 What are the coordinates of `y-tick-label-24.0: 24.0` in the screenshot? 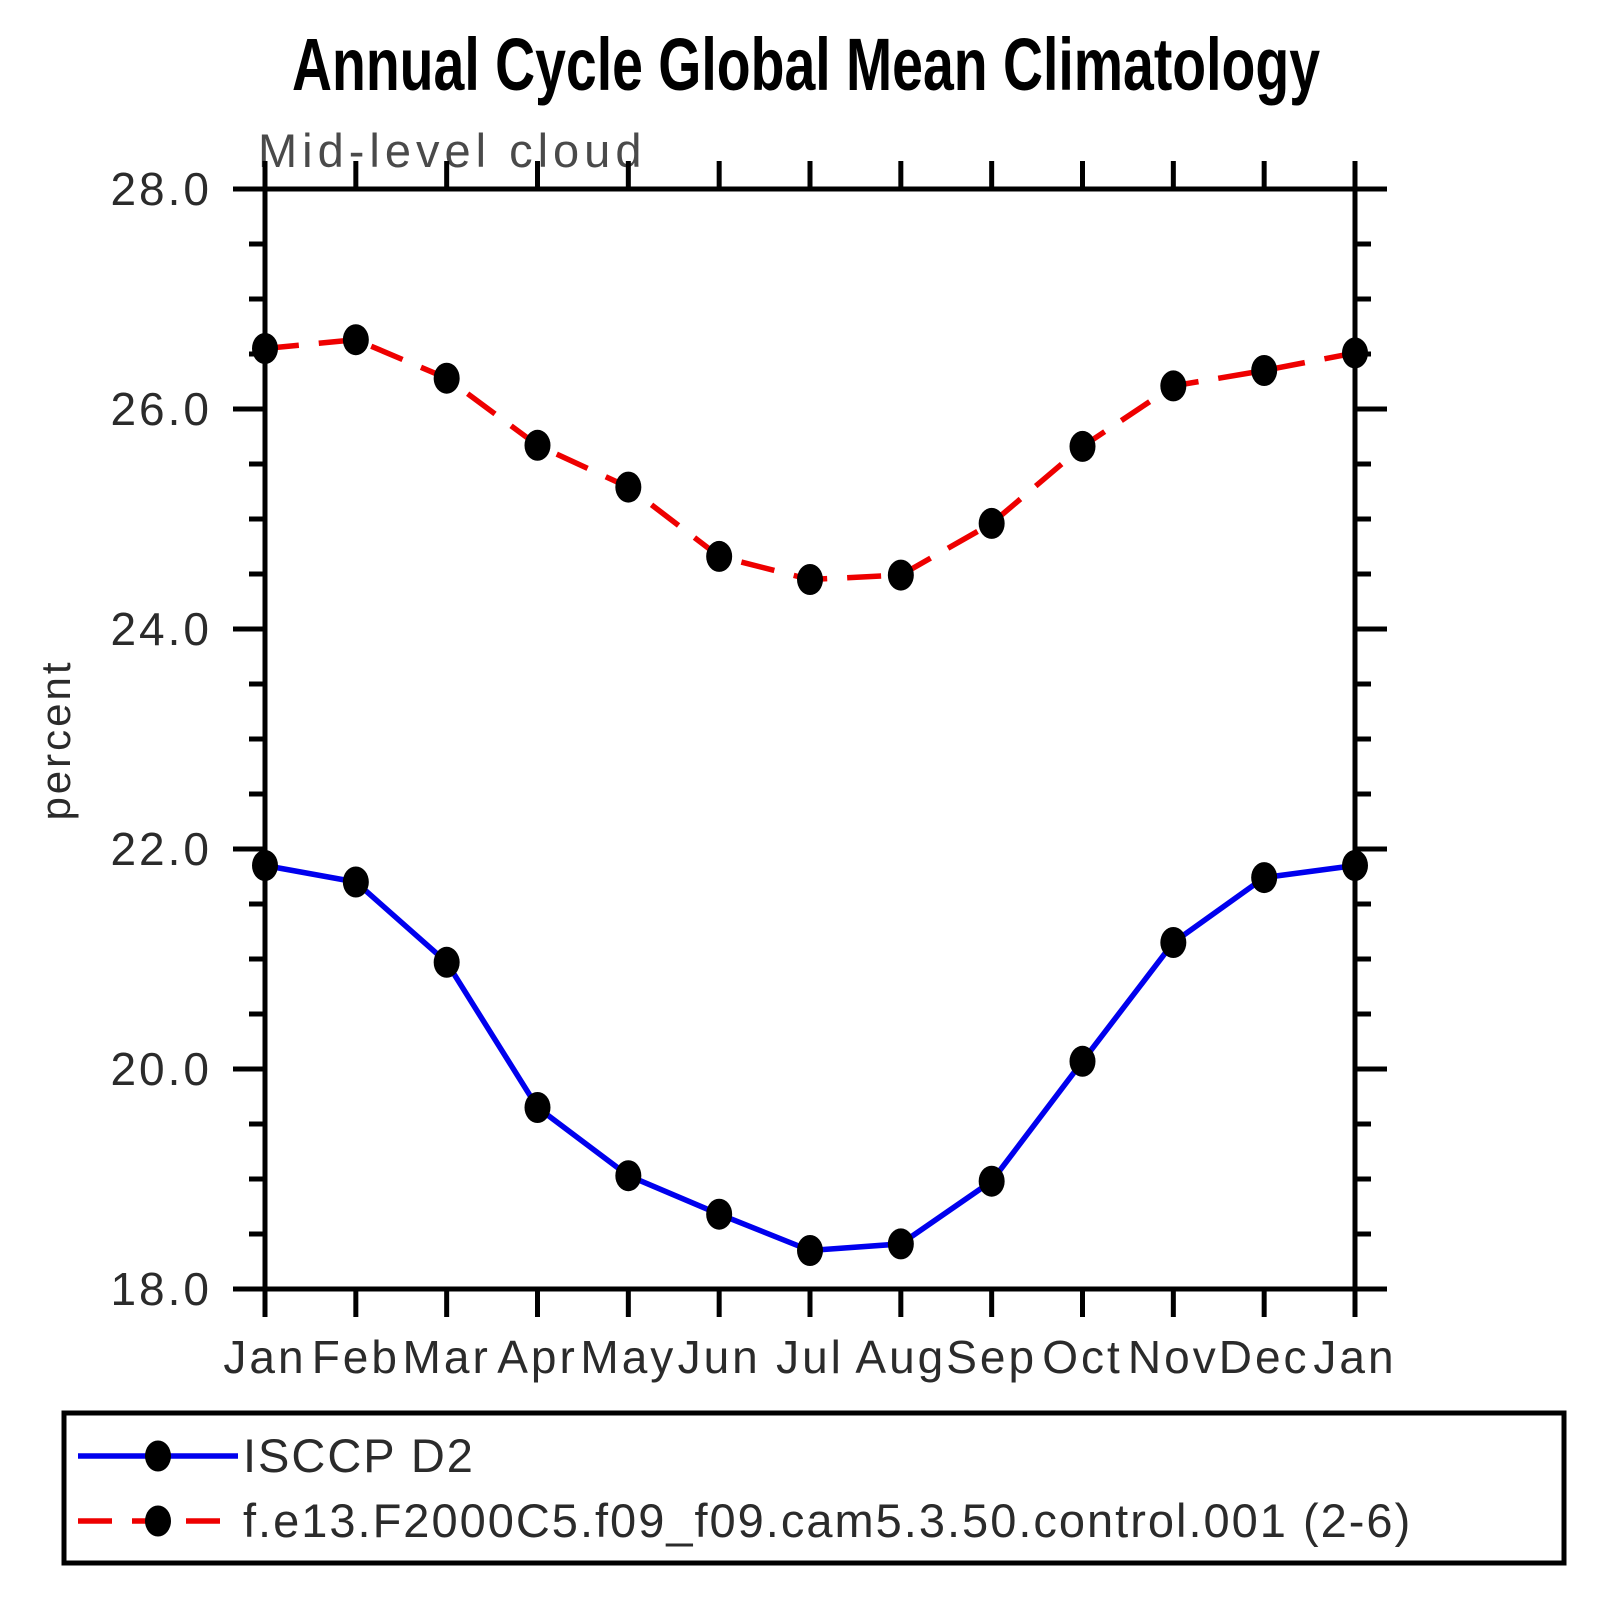 It's located at (161, 629).